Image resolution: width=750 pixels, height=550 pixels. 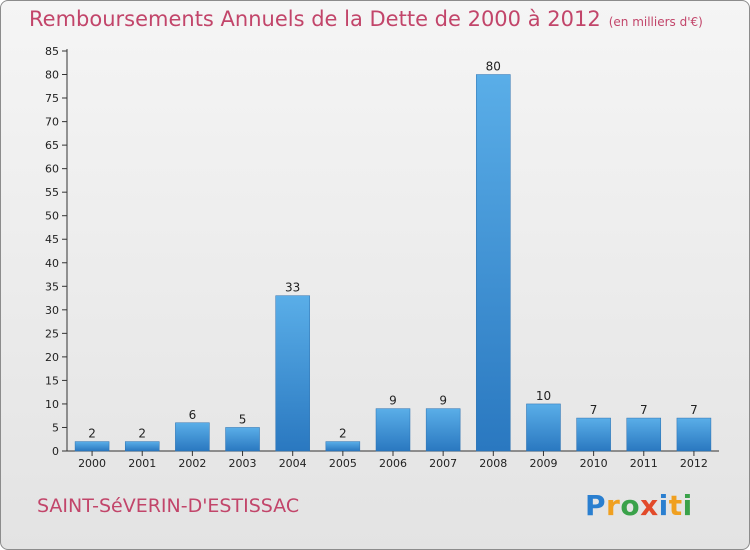 What do you see at coordinates (596, 505) in the screenshot?
I see `logo-letter: P` at bounding box center [596, 505].